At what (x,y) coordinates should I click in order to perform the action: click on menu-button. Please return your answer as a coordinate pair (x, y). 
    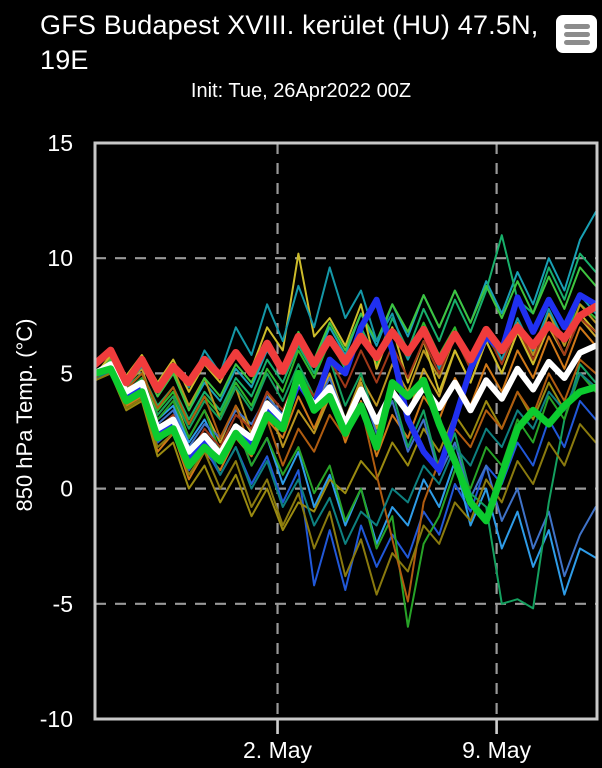
    Looking at the image, I should click on (576, 34).